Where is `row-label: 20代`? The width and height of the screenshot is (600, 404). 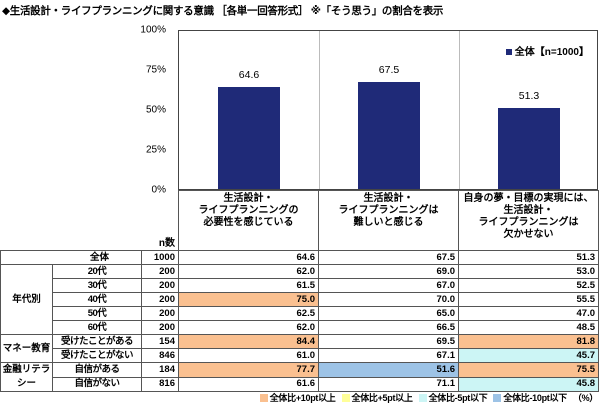 row-label: 20代 is located at coordinates (97, 271).